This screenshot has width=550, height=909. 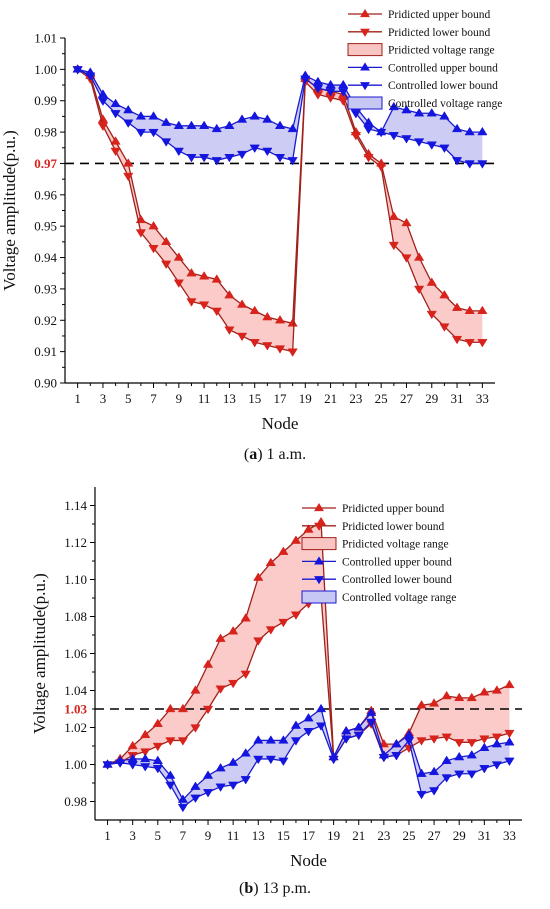 I want to click on y-tick-label: 1.00, so click(x=45, y=69).